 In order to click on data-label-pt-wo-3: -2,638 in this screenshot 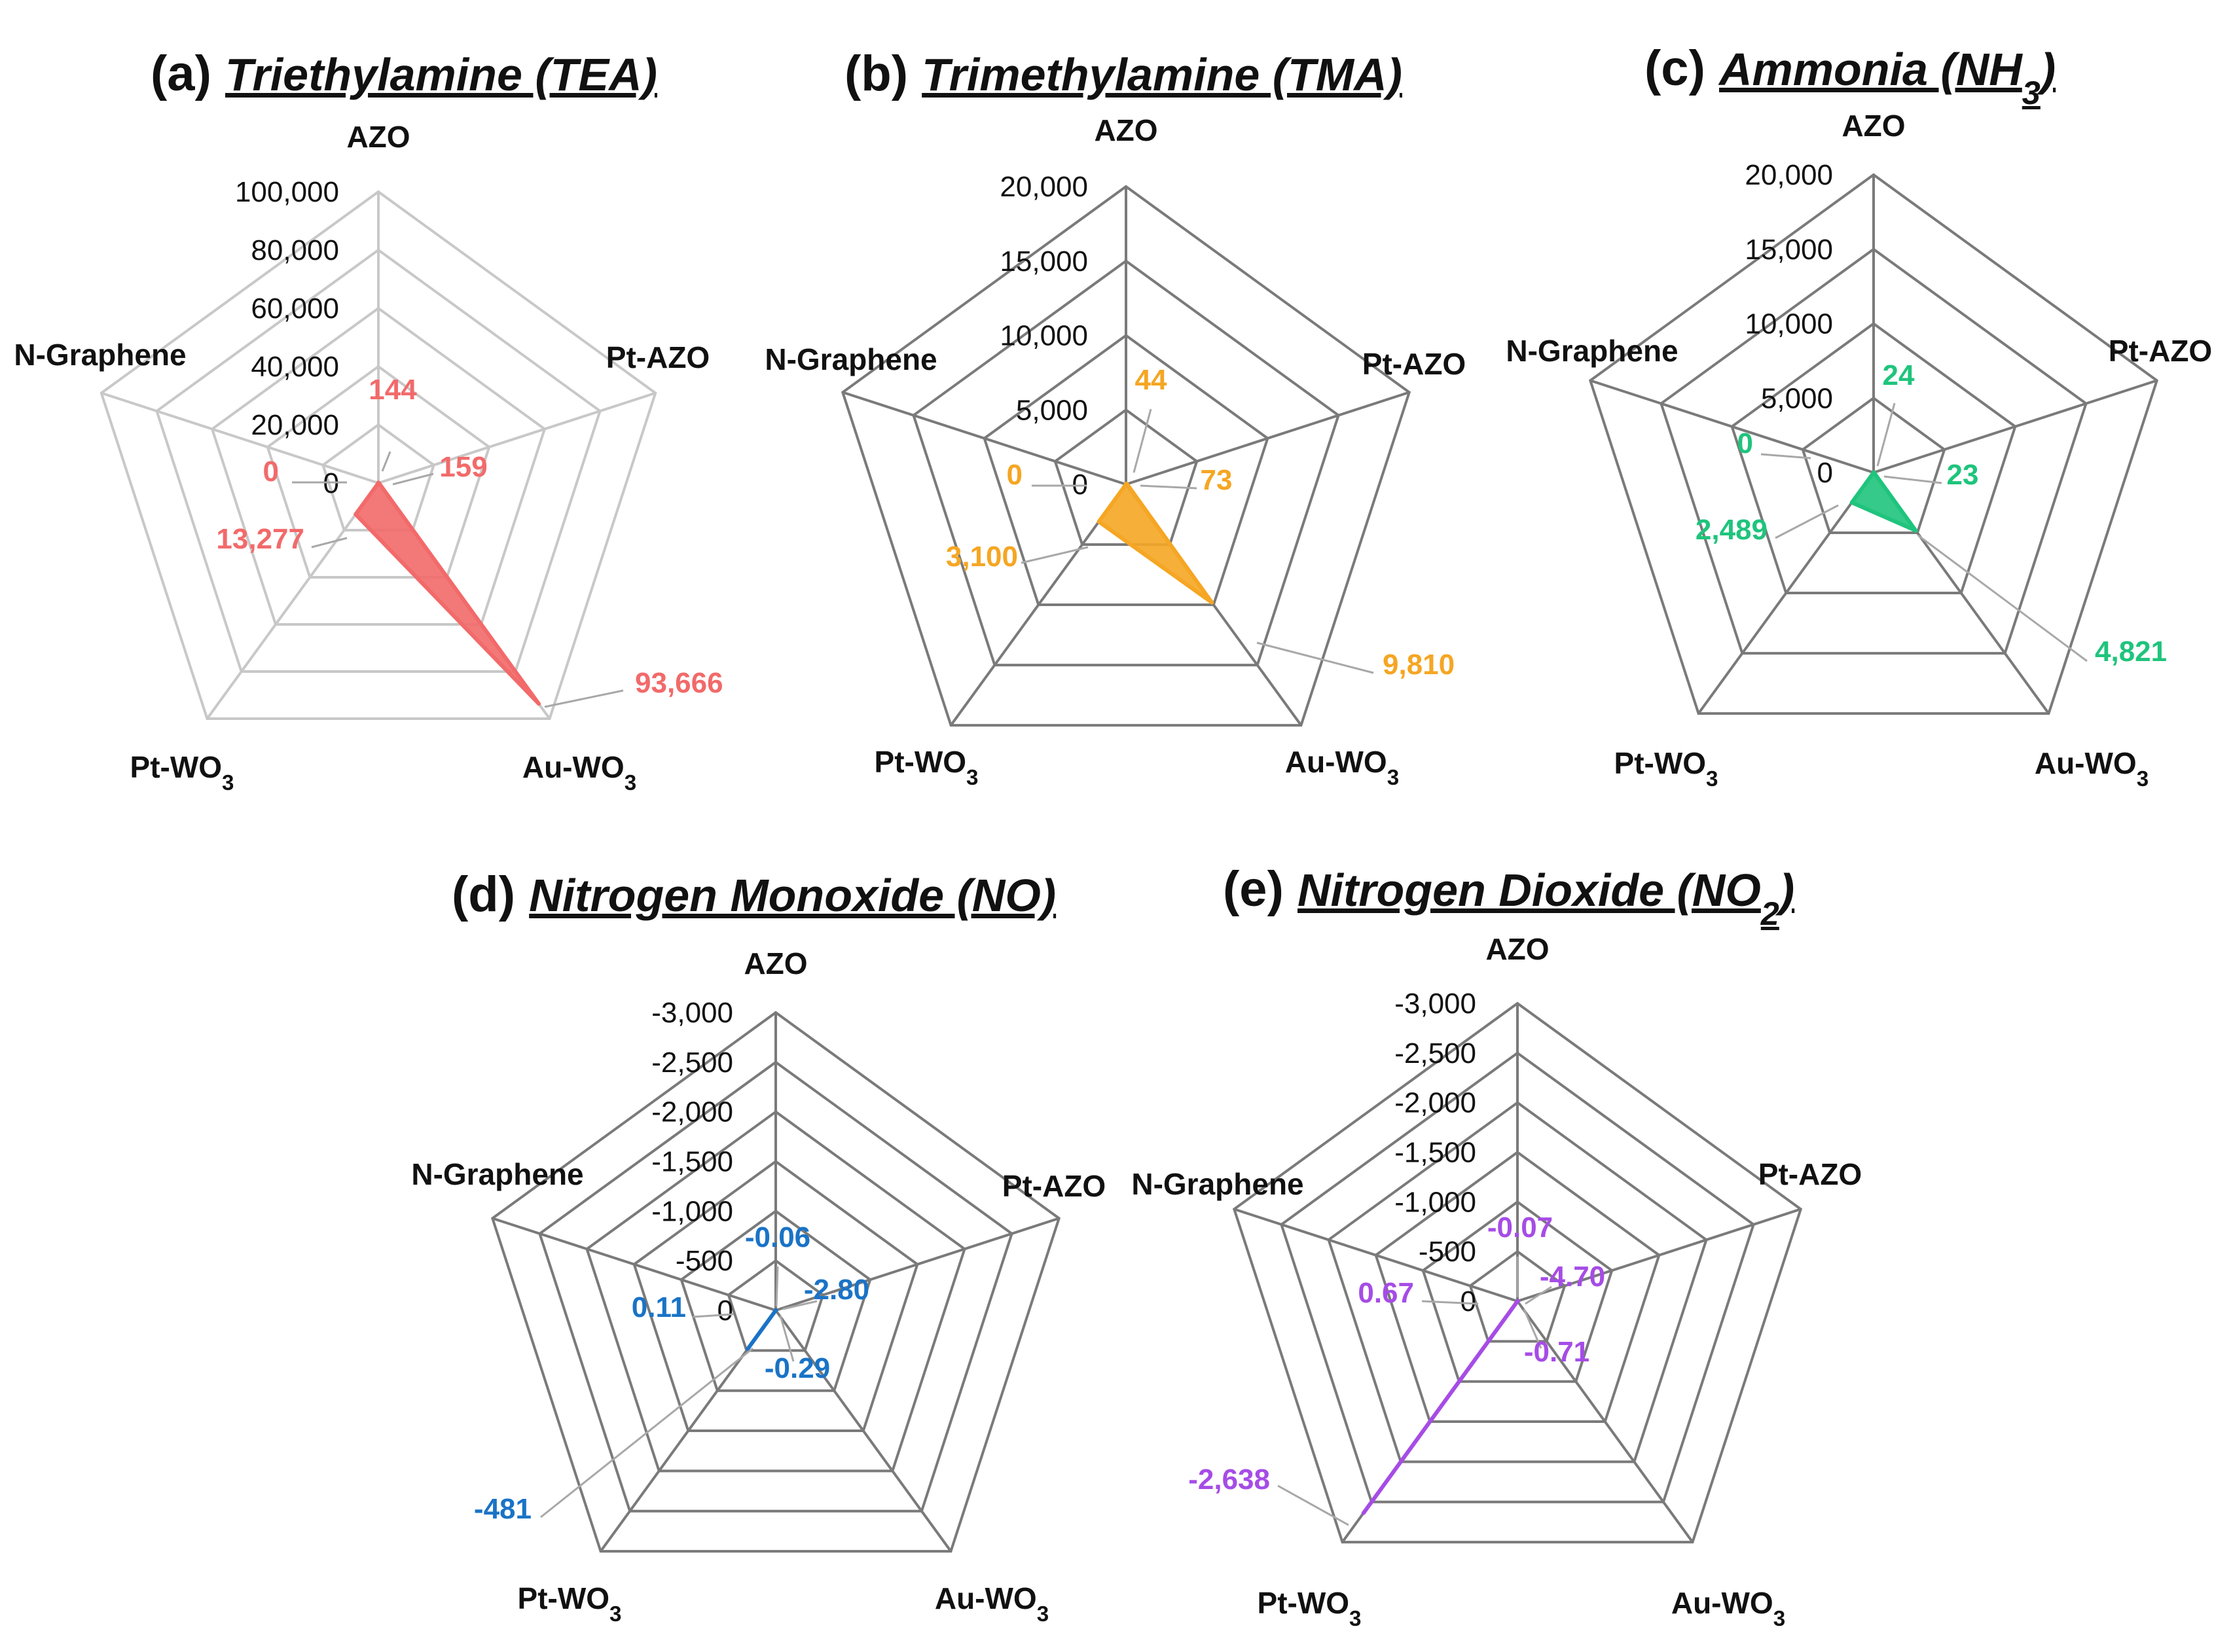, I will do `click(1229, 1479)`.